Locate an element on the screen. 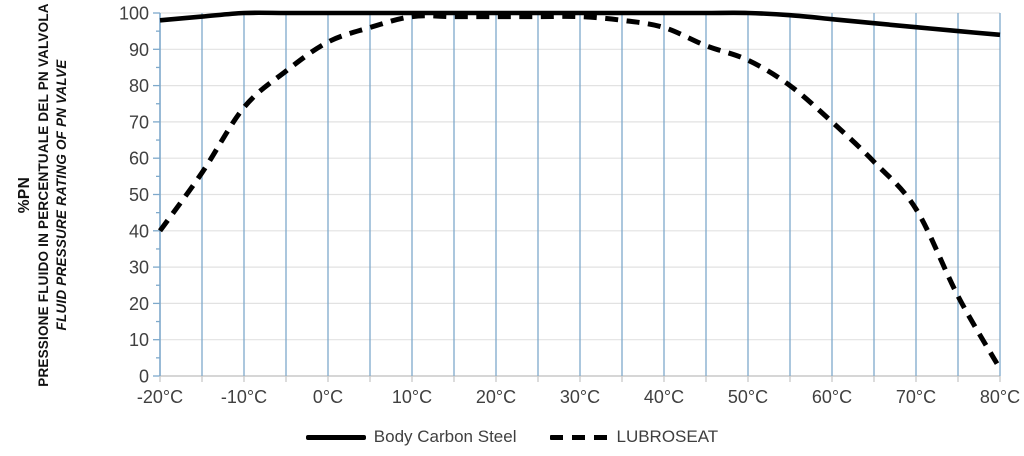  legend-item-body-carbon-steel: Body Carbon Steel is located at coordinates (411, 437).